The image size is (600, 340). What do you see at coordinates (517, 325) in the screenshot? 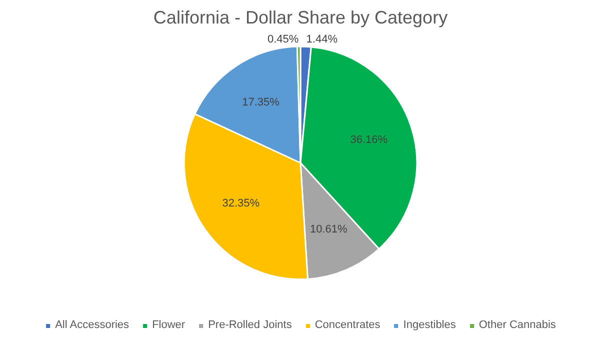
I see `legend-label: Other Cannabis` at bounding box center [517, 325].